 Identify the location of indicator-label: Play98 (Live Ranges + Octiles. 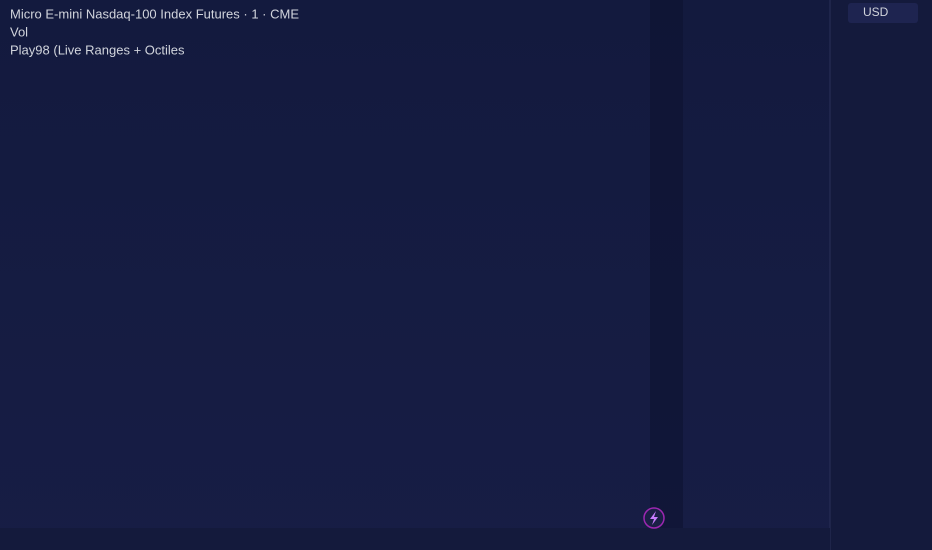
(97, 49).